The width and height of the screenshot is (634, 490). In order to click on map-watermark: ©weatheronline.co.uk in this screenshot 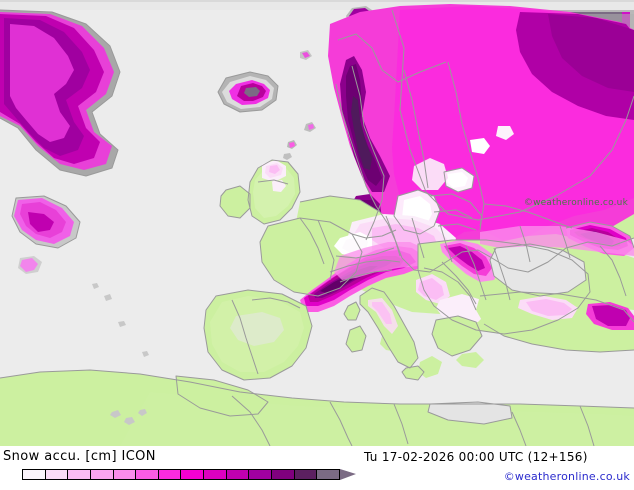, I will do `click(575, 203)`.